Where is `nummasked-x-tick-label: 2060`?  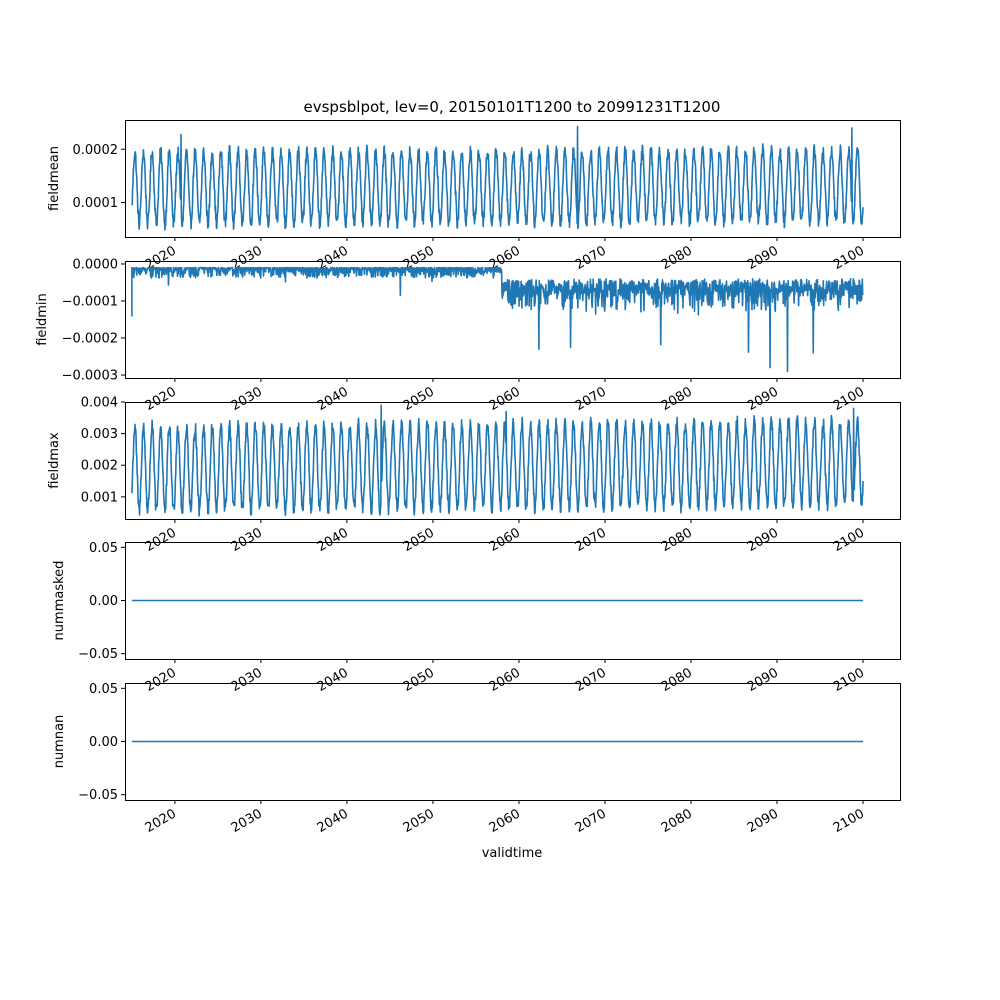 nummasked-x-tick-label: 2060 is located at coordinates (505, 680).